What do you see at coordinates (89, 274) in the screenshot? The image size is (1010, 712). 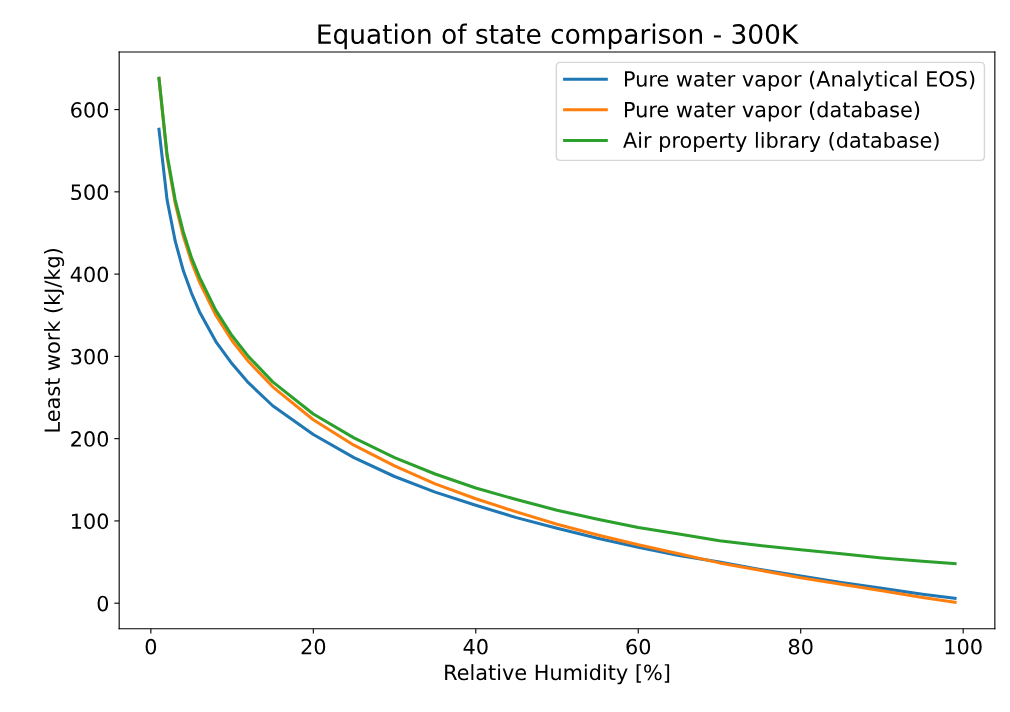 I see `y-tick-label: 400` at bounding box center [89, 274].